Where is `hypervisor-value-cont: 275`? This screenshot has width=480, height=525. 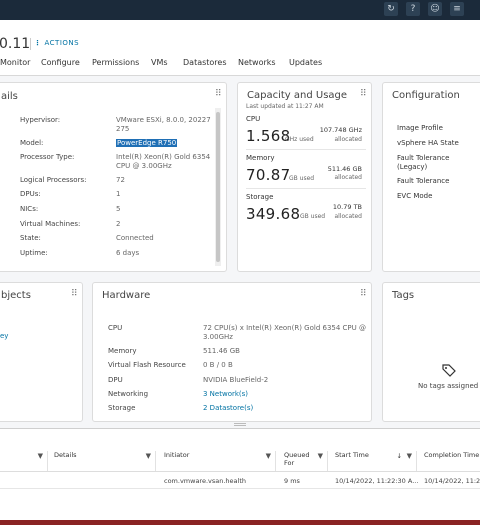
hypervisor-value-cont: 275 is located at coordinates (123, 129).